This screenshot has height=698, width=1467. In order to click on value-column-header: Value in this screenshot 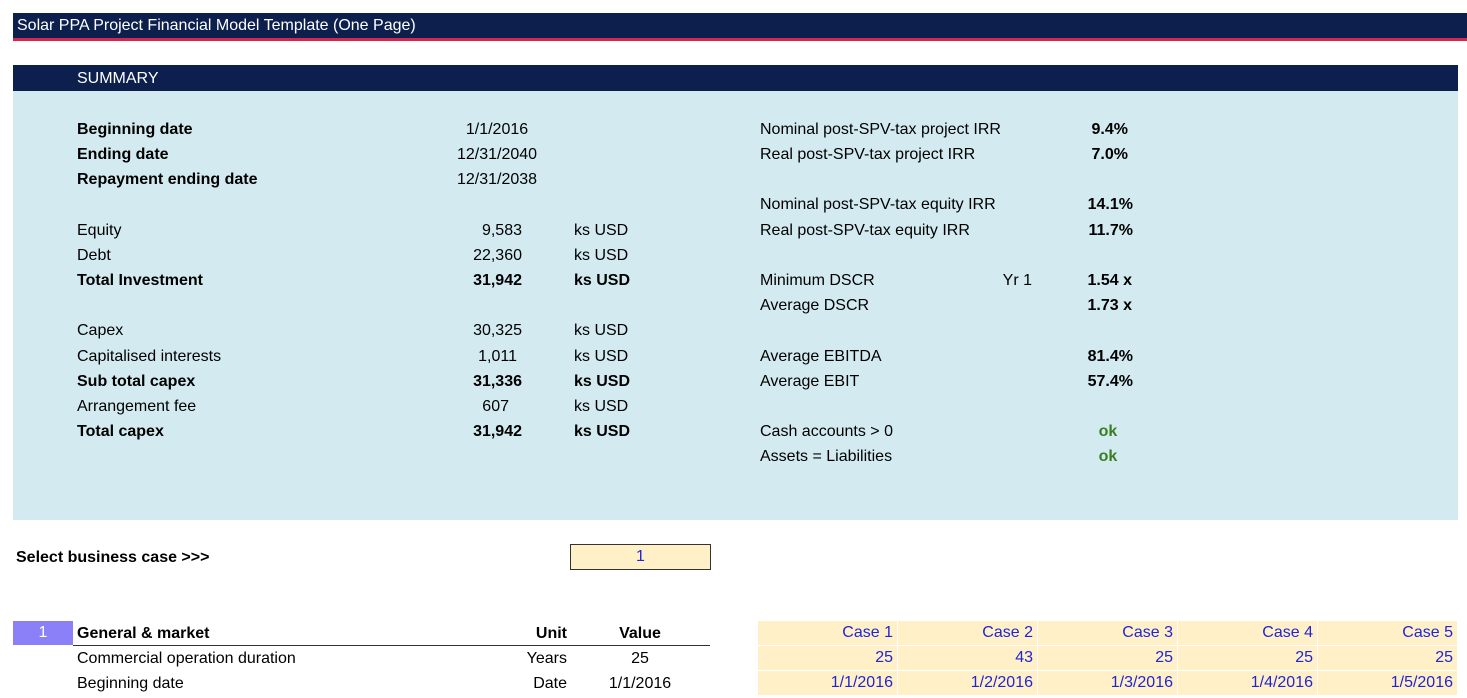, I will do `click(640, 633)`.